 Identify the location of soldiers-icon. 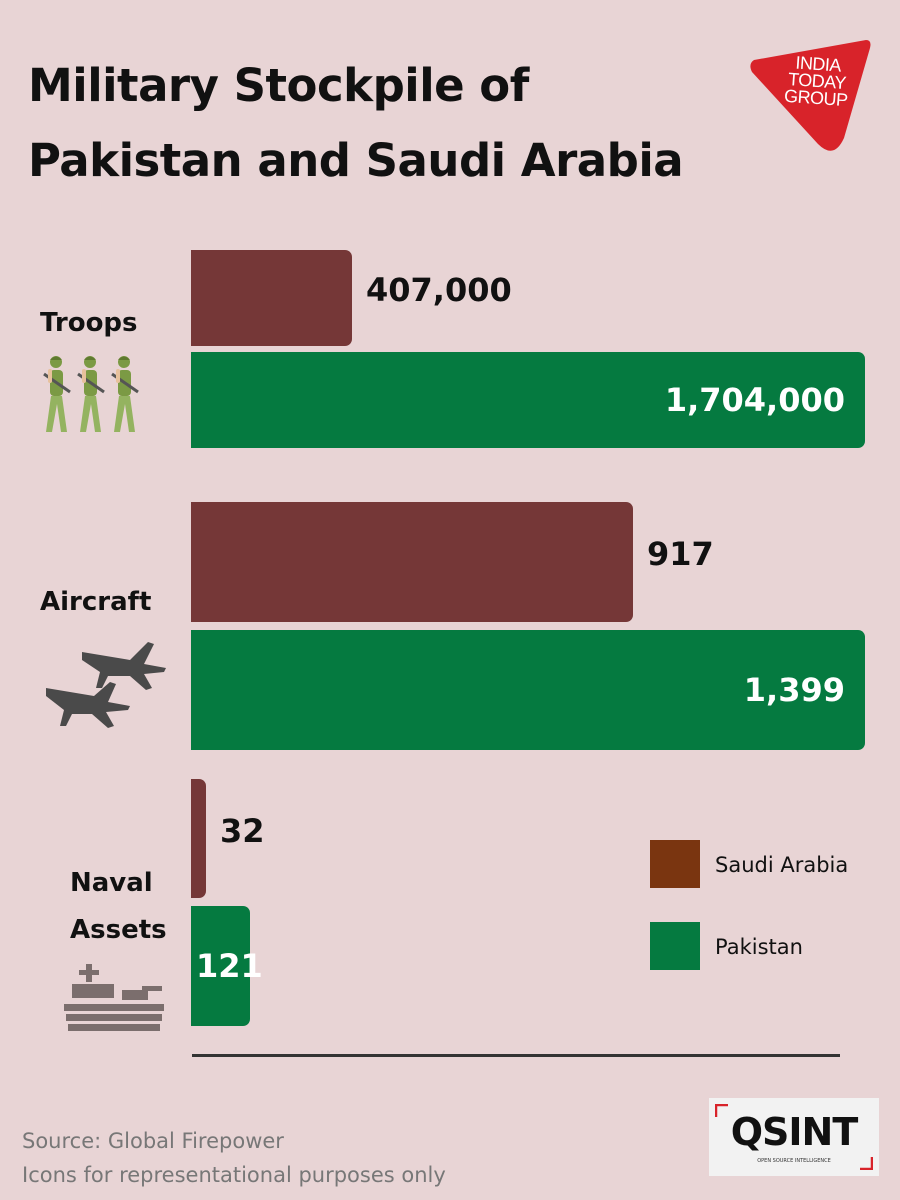
(91, 394).